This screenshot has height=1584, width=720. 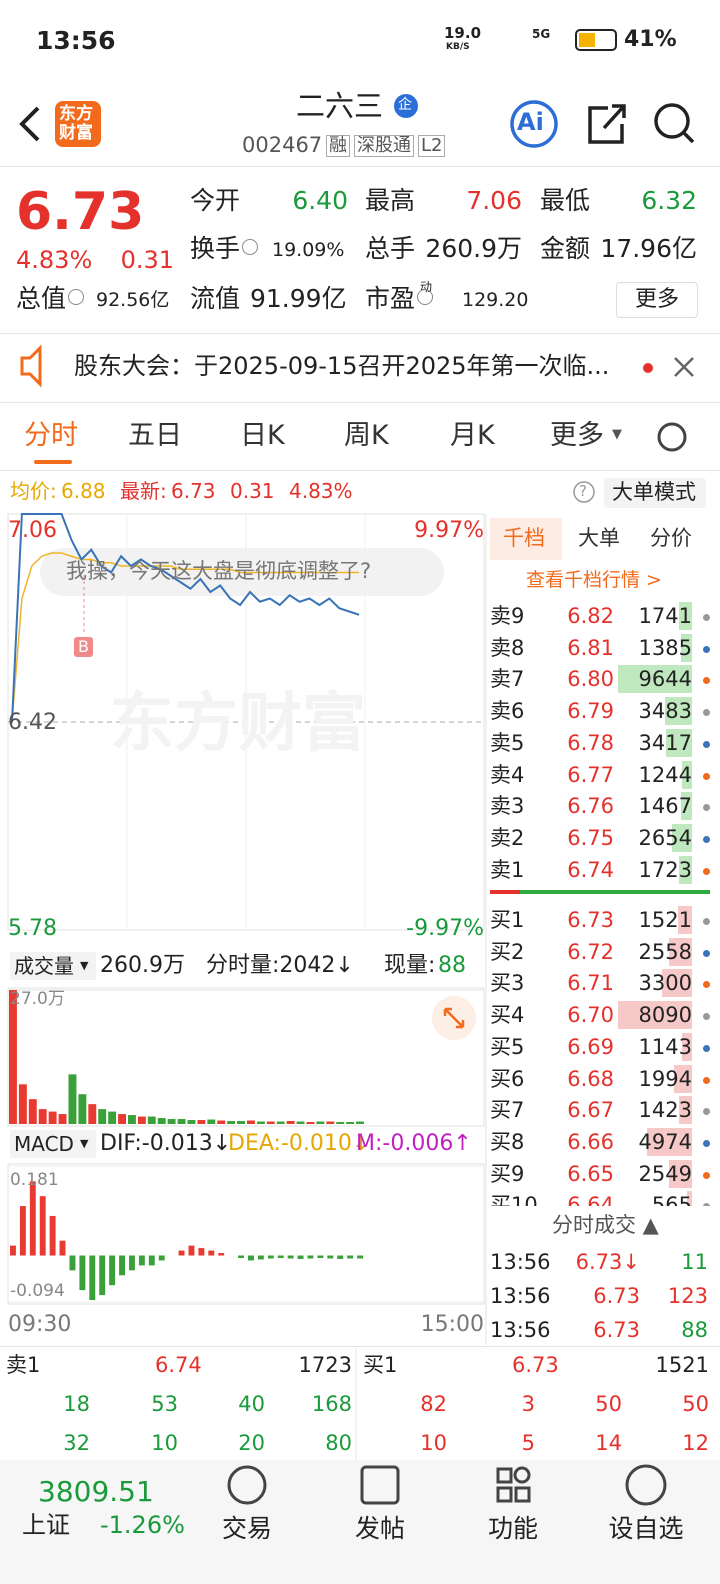 I want to click on book-label: 买4, so click(x=507, y=1015).